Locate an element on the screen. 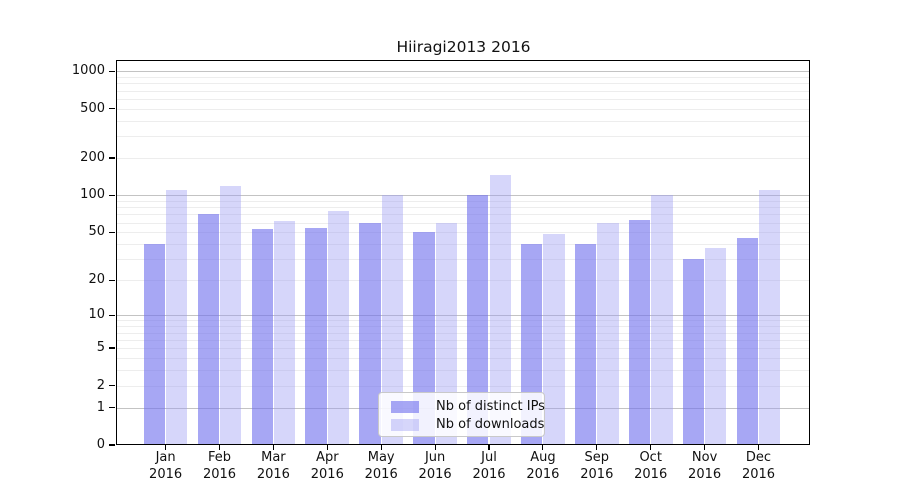 This screenshot has width=900, height=500. x-tick-mark-oct is located at coordinates (651, 447).